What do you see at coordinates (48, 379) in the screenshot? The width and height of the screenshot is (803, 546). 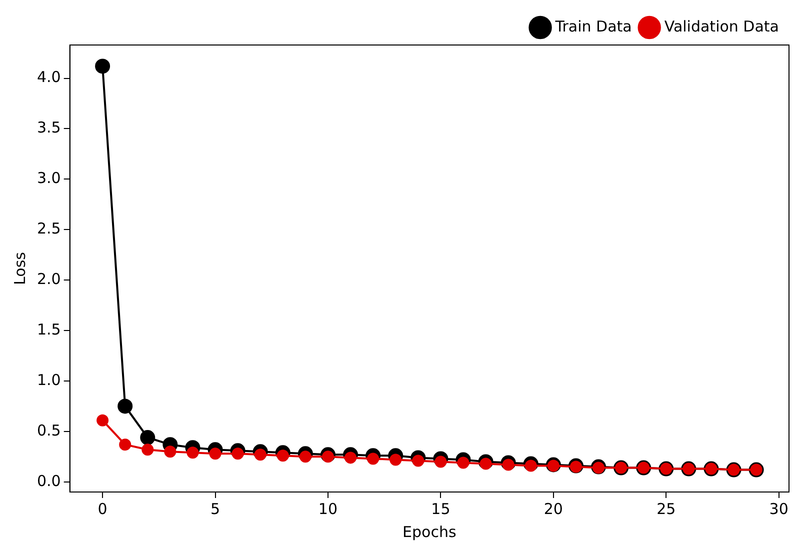 I see `y-tick-label: 1.0` at bounding box center [48, 379].